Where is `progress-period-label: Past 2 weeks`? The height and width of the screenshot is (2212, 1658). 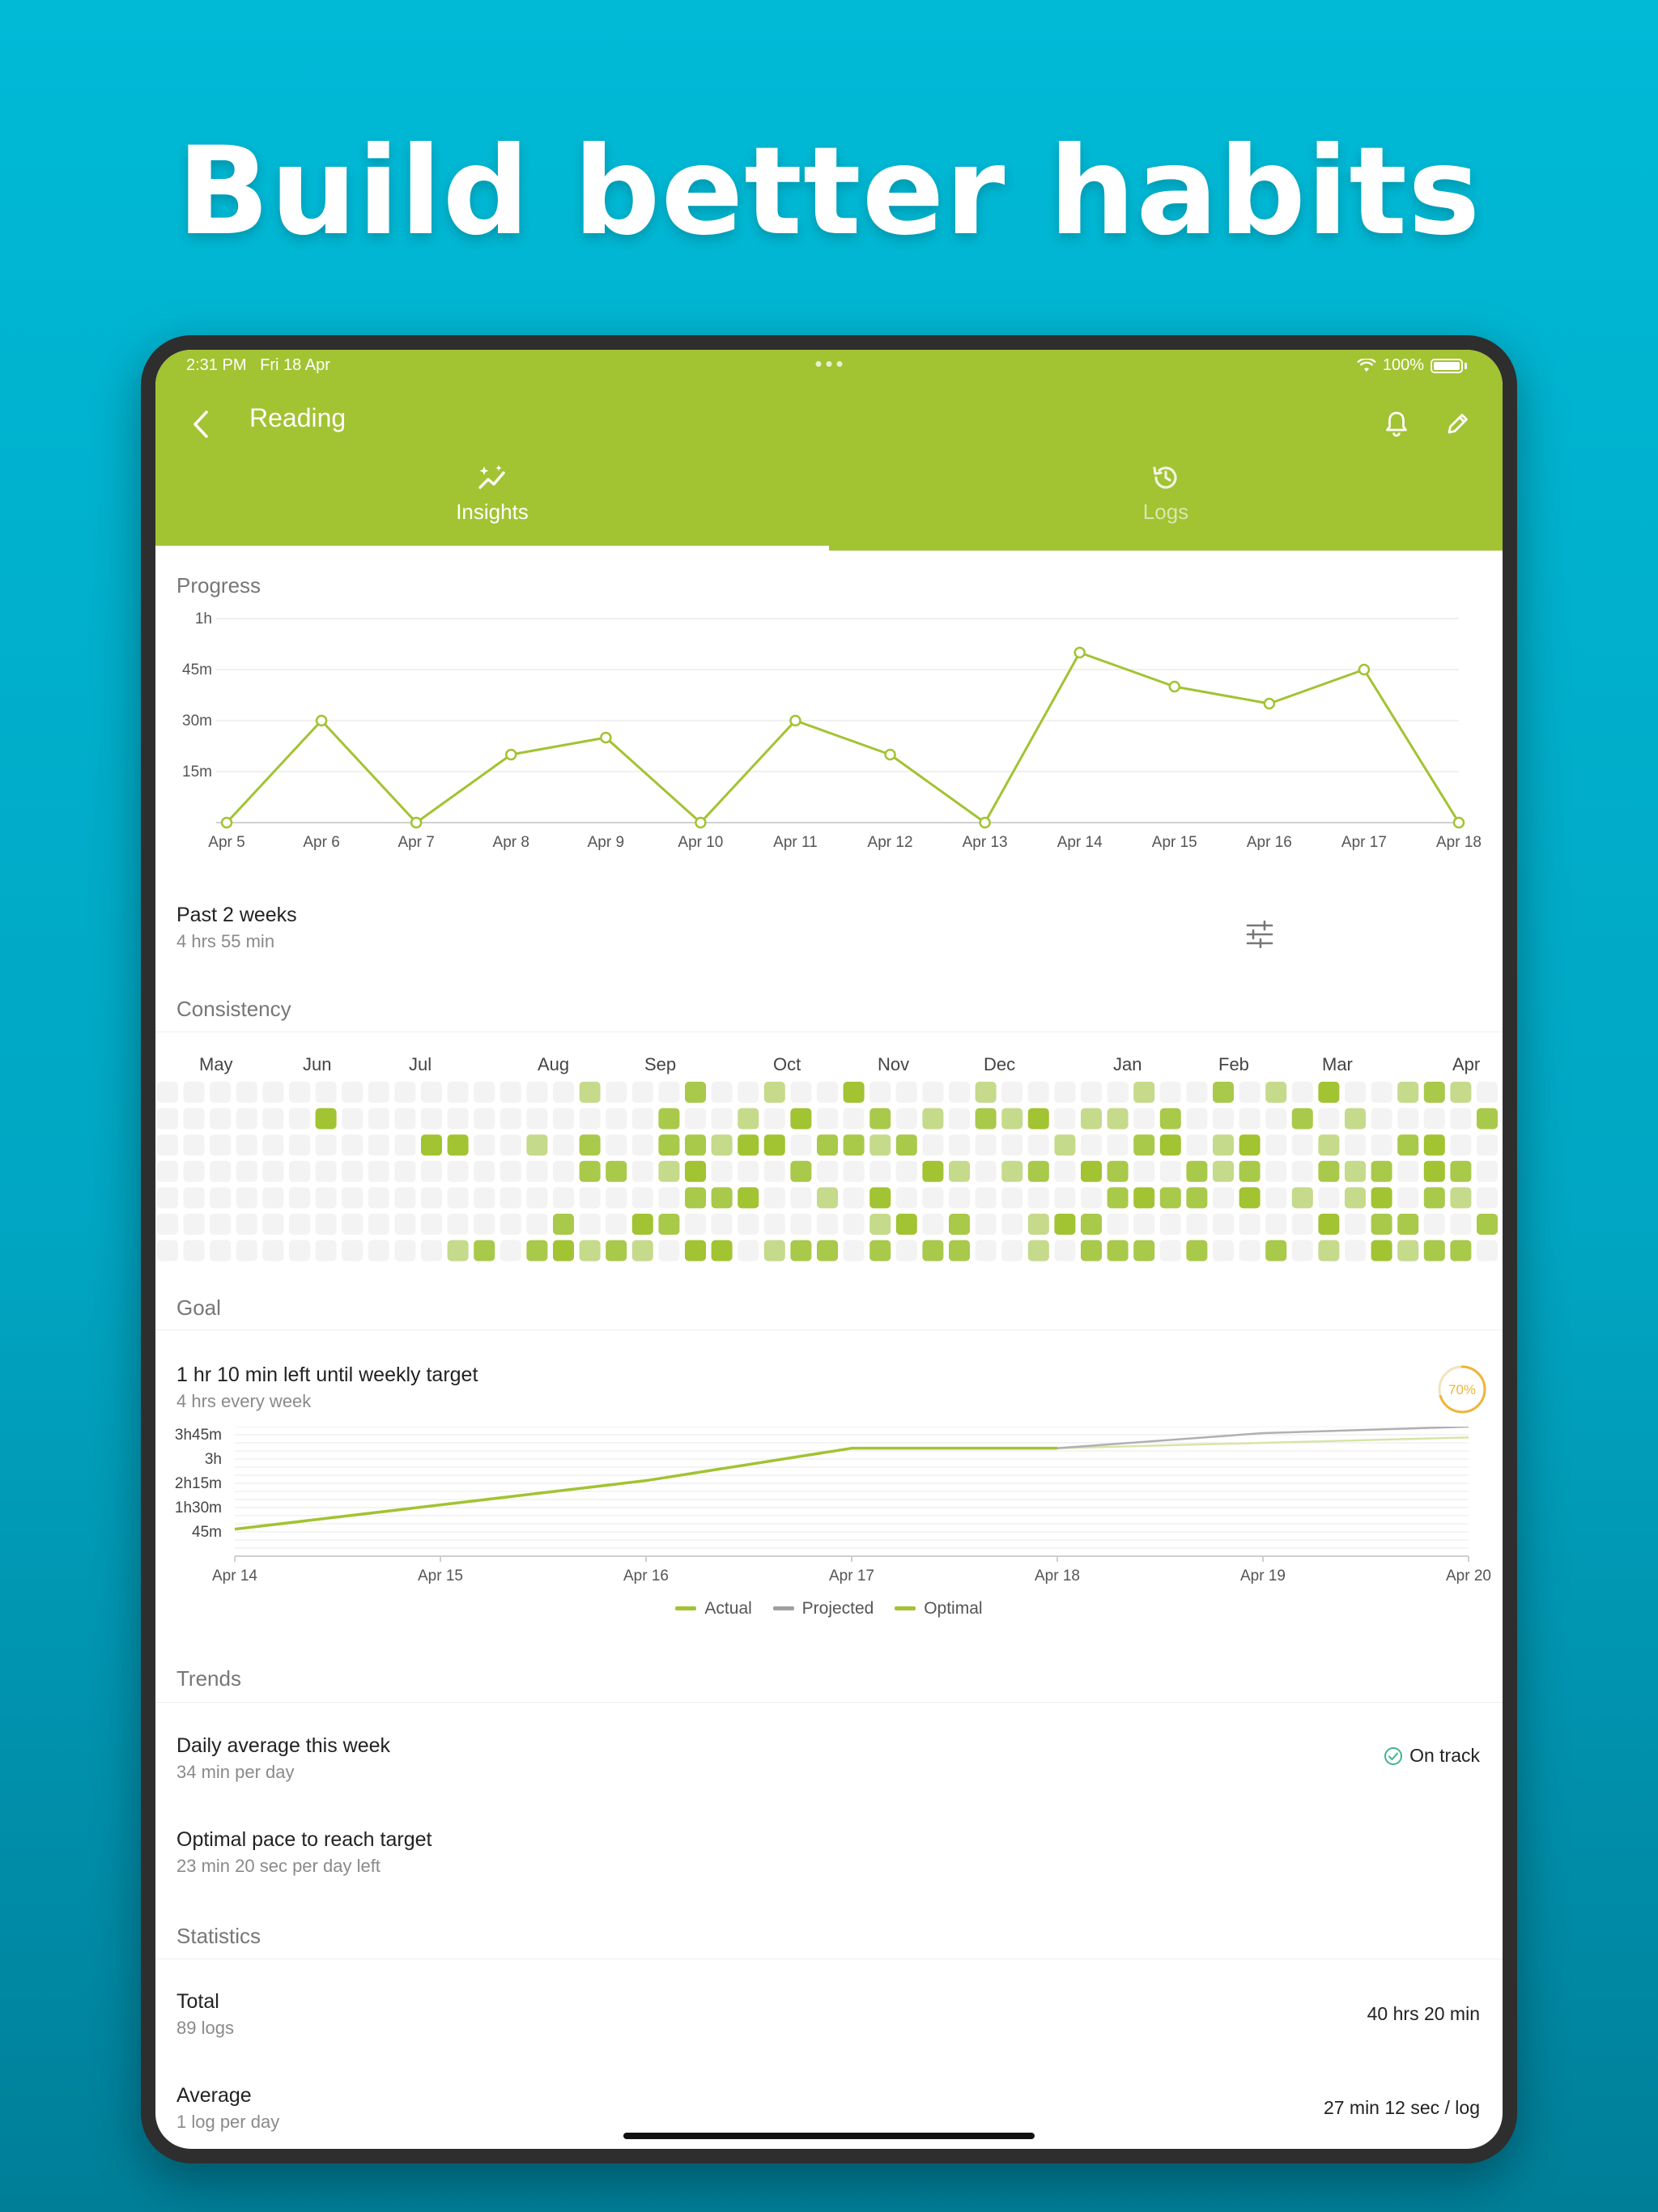
progress-period-label: Past 2 weeks is located at coordinates (236, 915).